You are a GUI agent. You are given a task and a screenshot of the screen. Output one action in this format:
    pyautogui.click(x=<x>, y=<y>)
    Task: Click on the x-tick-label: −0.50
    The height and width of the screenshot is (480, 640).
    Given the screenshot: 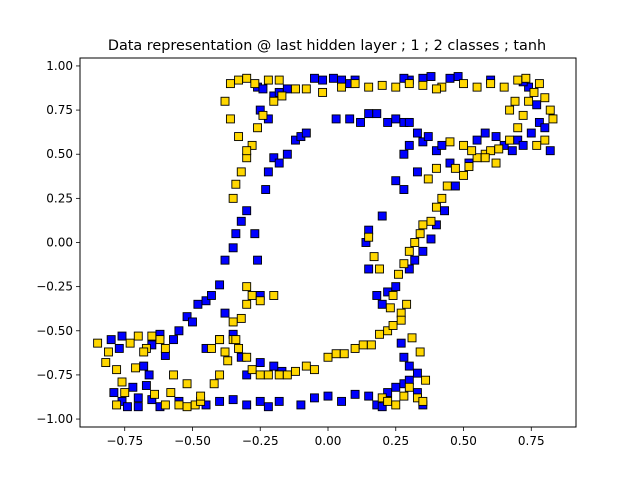 What is the action you would take?
    pyautogui.click(x=192, y=441)
    